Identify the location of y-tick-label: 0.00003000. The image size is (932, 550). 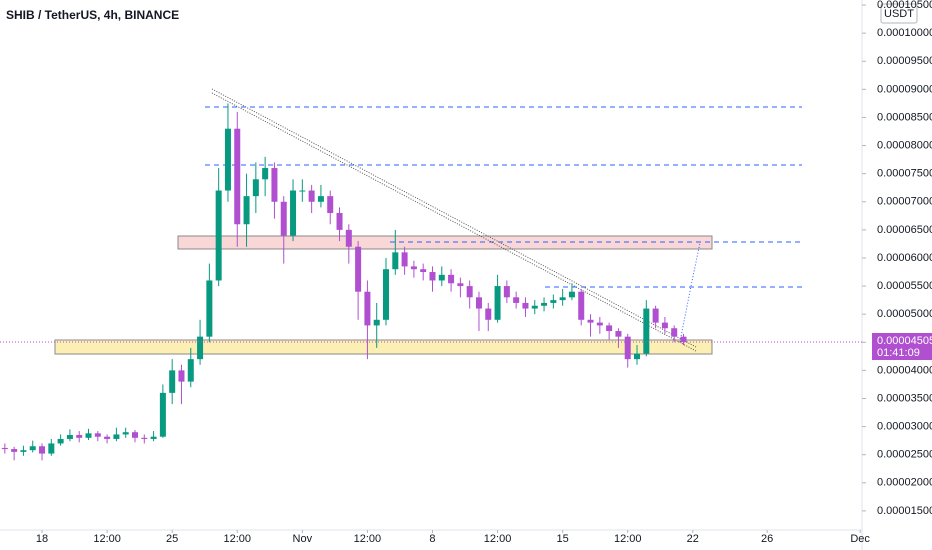
(904, 426).